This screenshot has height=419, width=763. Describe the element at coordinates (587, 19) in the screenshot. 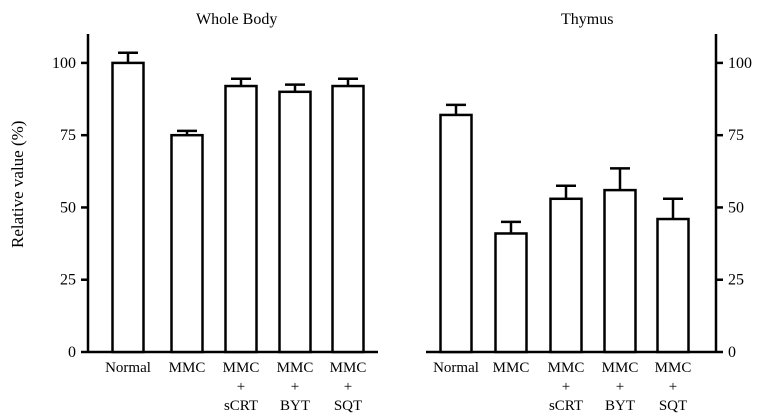

I see `thymus-title: Thymus` at that location.